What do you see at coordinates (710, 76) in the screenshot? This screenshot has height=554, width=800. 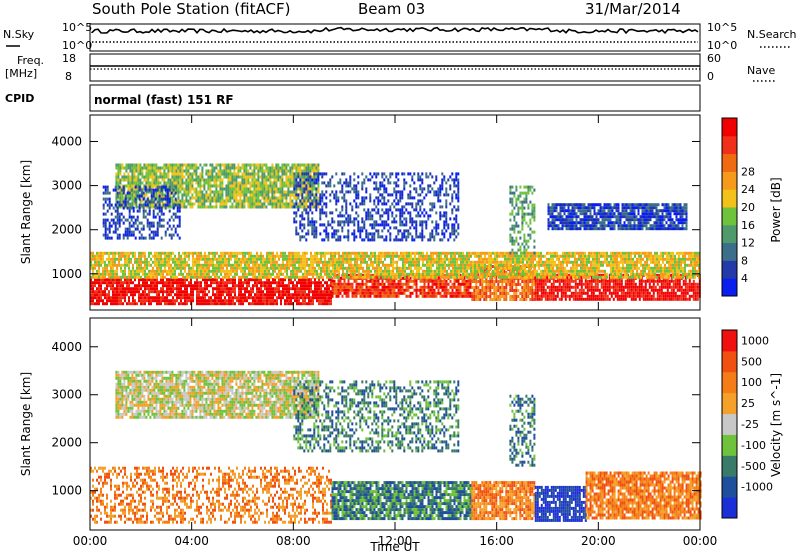 I see `nave-tick-low: 0` at bounding box center [710, 76].